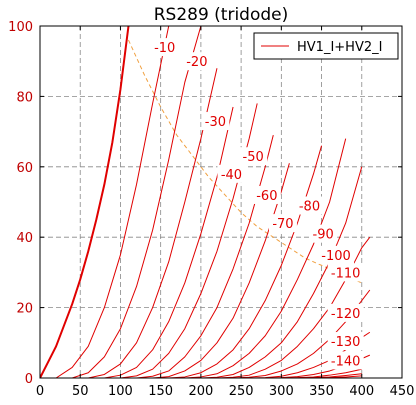 The height and width of the screenshot is (405, 416). What do you see at coordinates (120, 391) in the screenshot?
I see `x-tick-label: 100` at bounding box center [120, 391].